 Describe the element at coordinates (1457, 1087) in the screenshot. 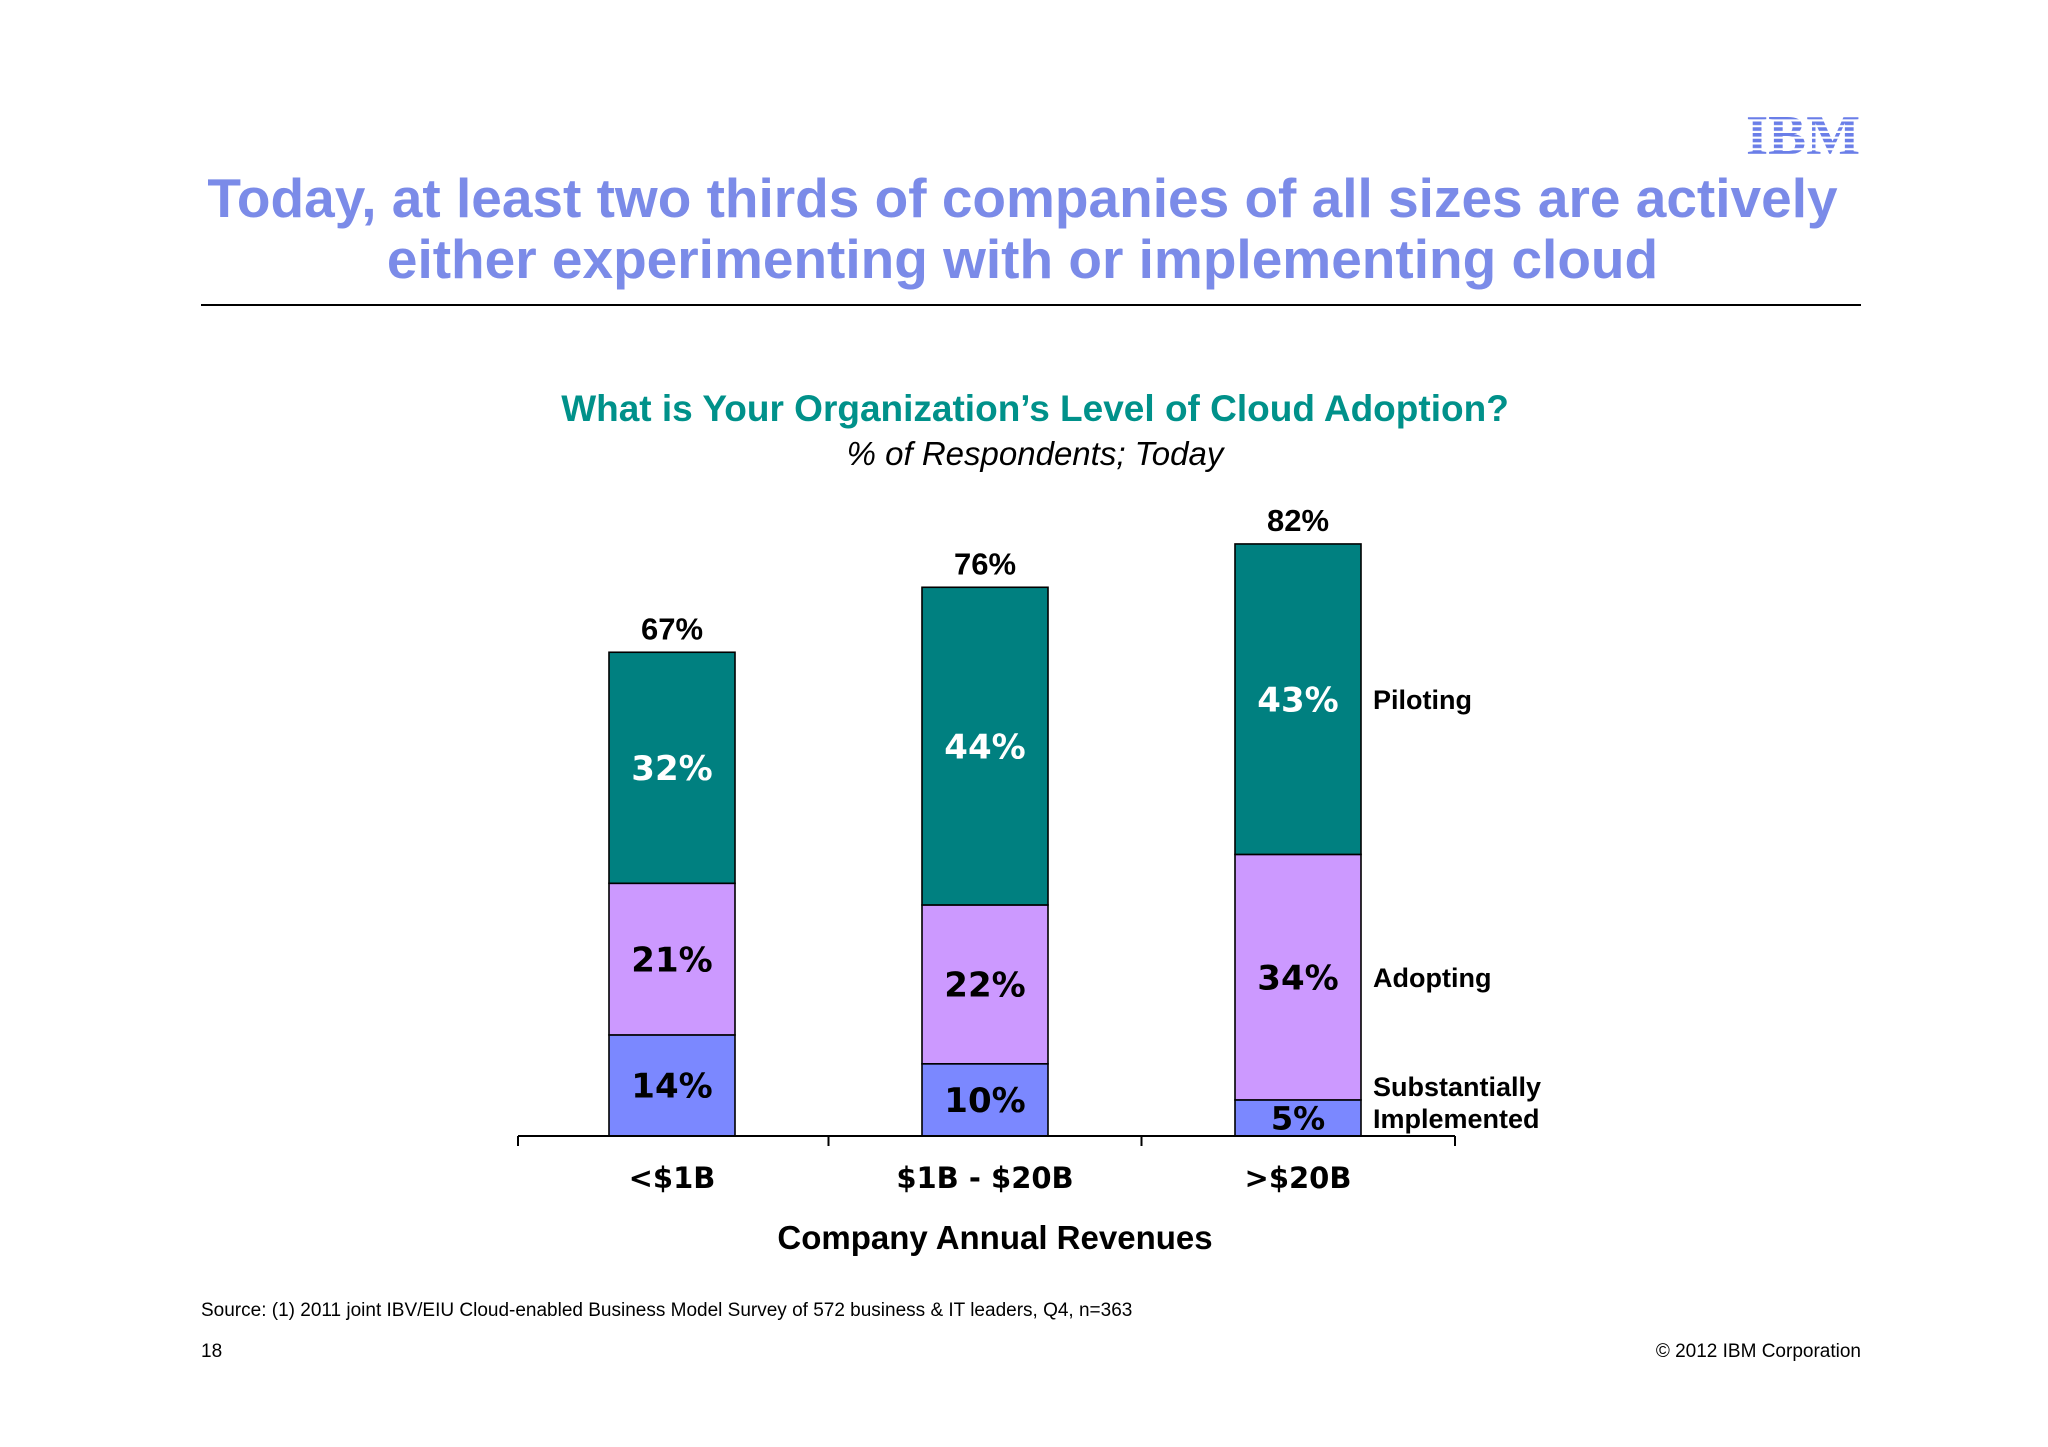

I see `legend-label-1: Substantially` at that location.